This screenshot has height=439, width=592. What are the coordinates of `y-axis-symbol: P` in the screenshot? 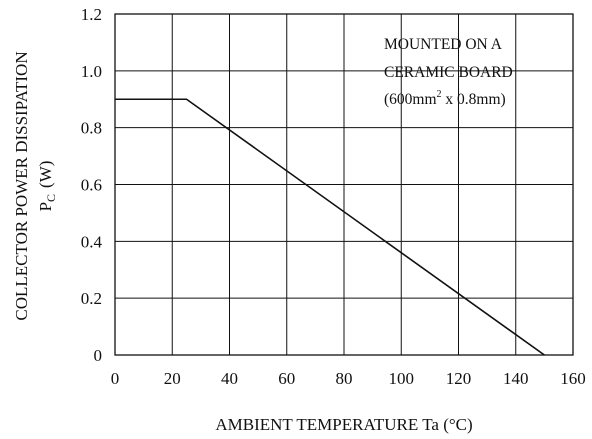 It's located at (45, 206).